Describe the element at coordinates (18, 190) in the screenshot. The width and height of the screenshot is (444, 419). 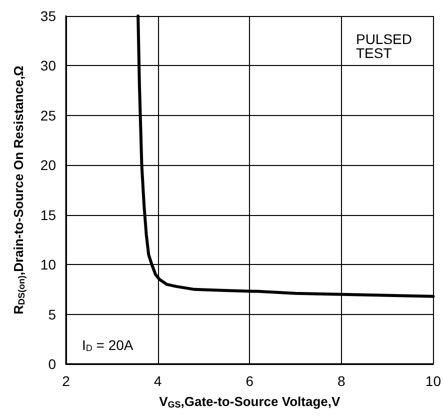
I see `y-axis-title: RDS(on),Drain-to-Source On Resistance,Ω` at that location.